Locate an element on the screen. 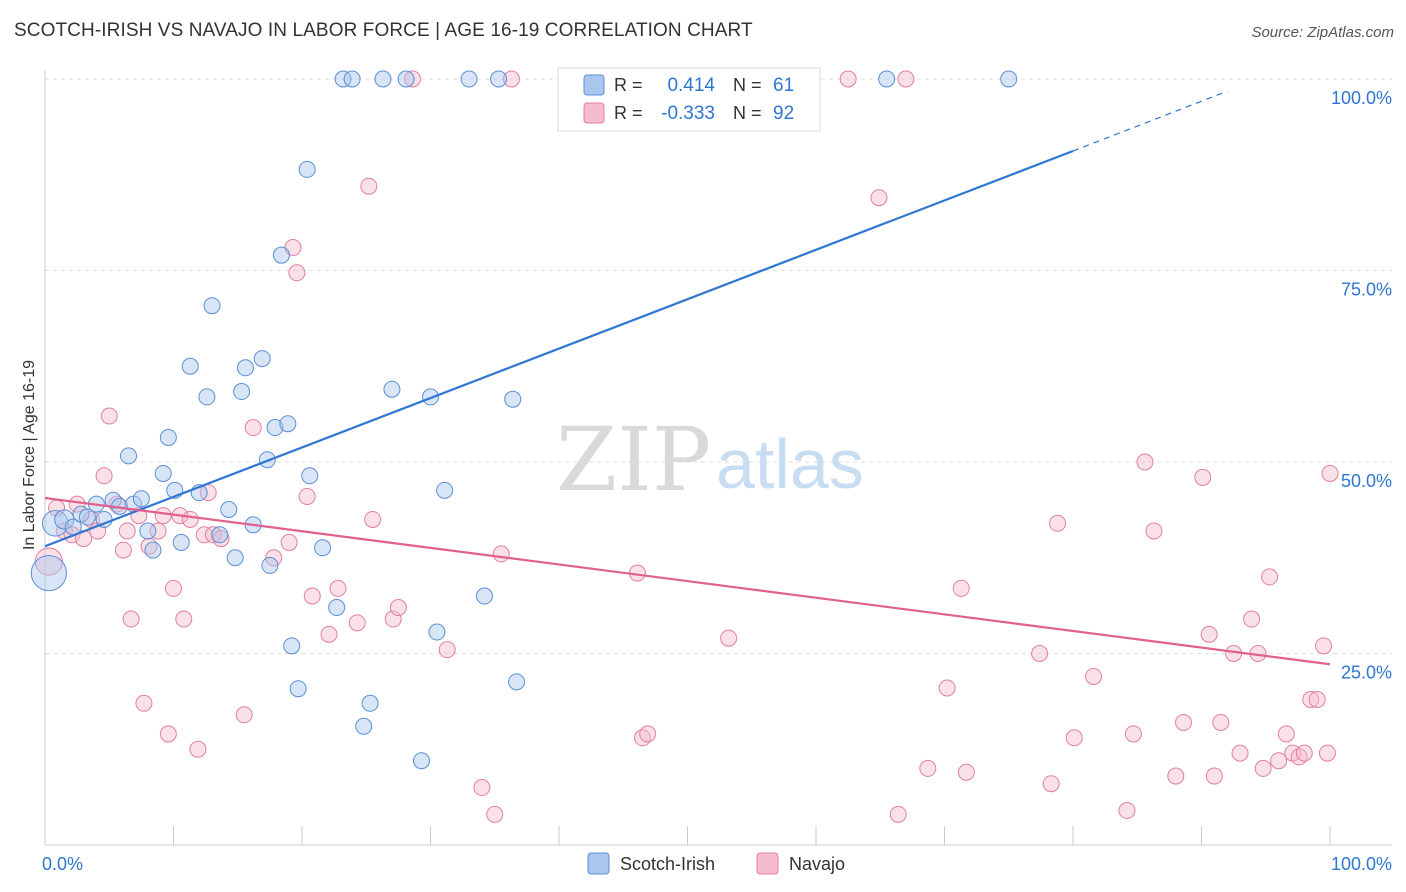  bottom-legend-swatch-scotch-irish is located at coordinates (598, 863).